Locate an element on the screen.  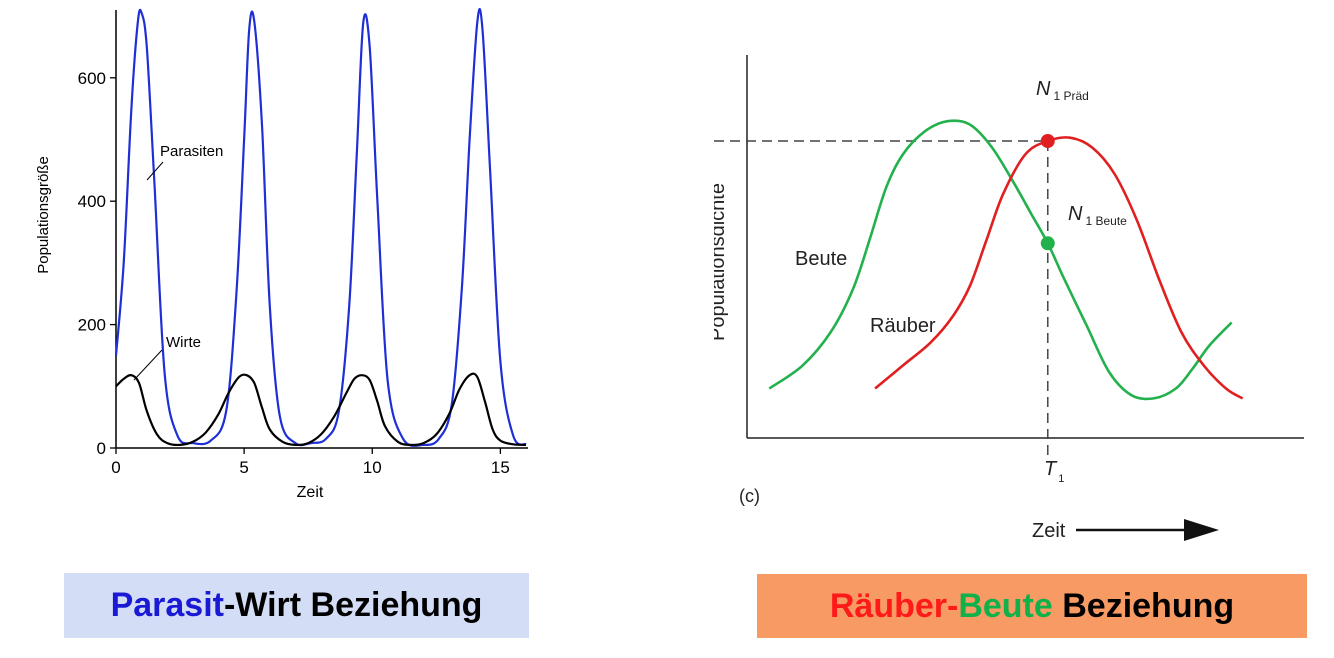
point-label-prad-main: N is located at coordinates (1043, 89).